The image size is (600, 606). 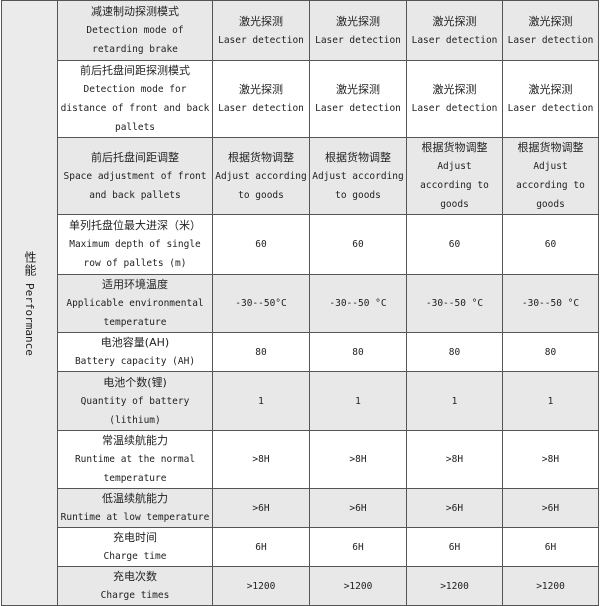 I want to click on row-label-cn: 低温续航能力, so click(x=135, y=498).